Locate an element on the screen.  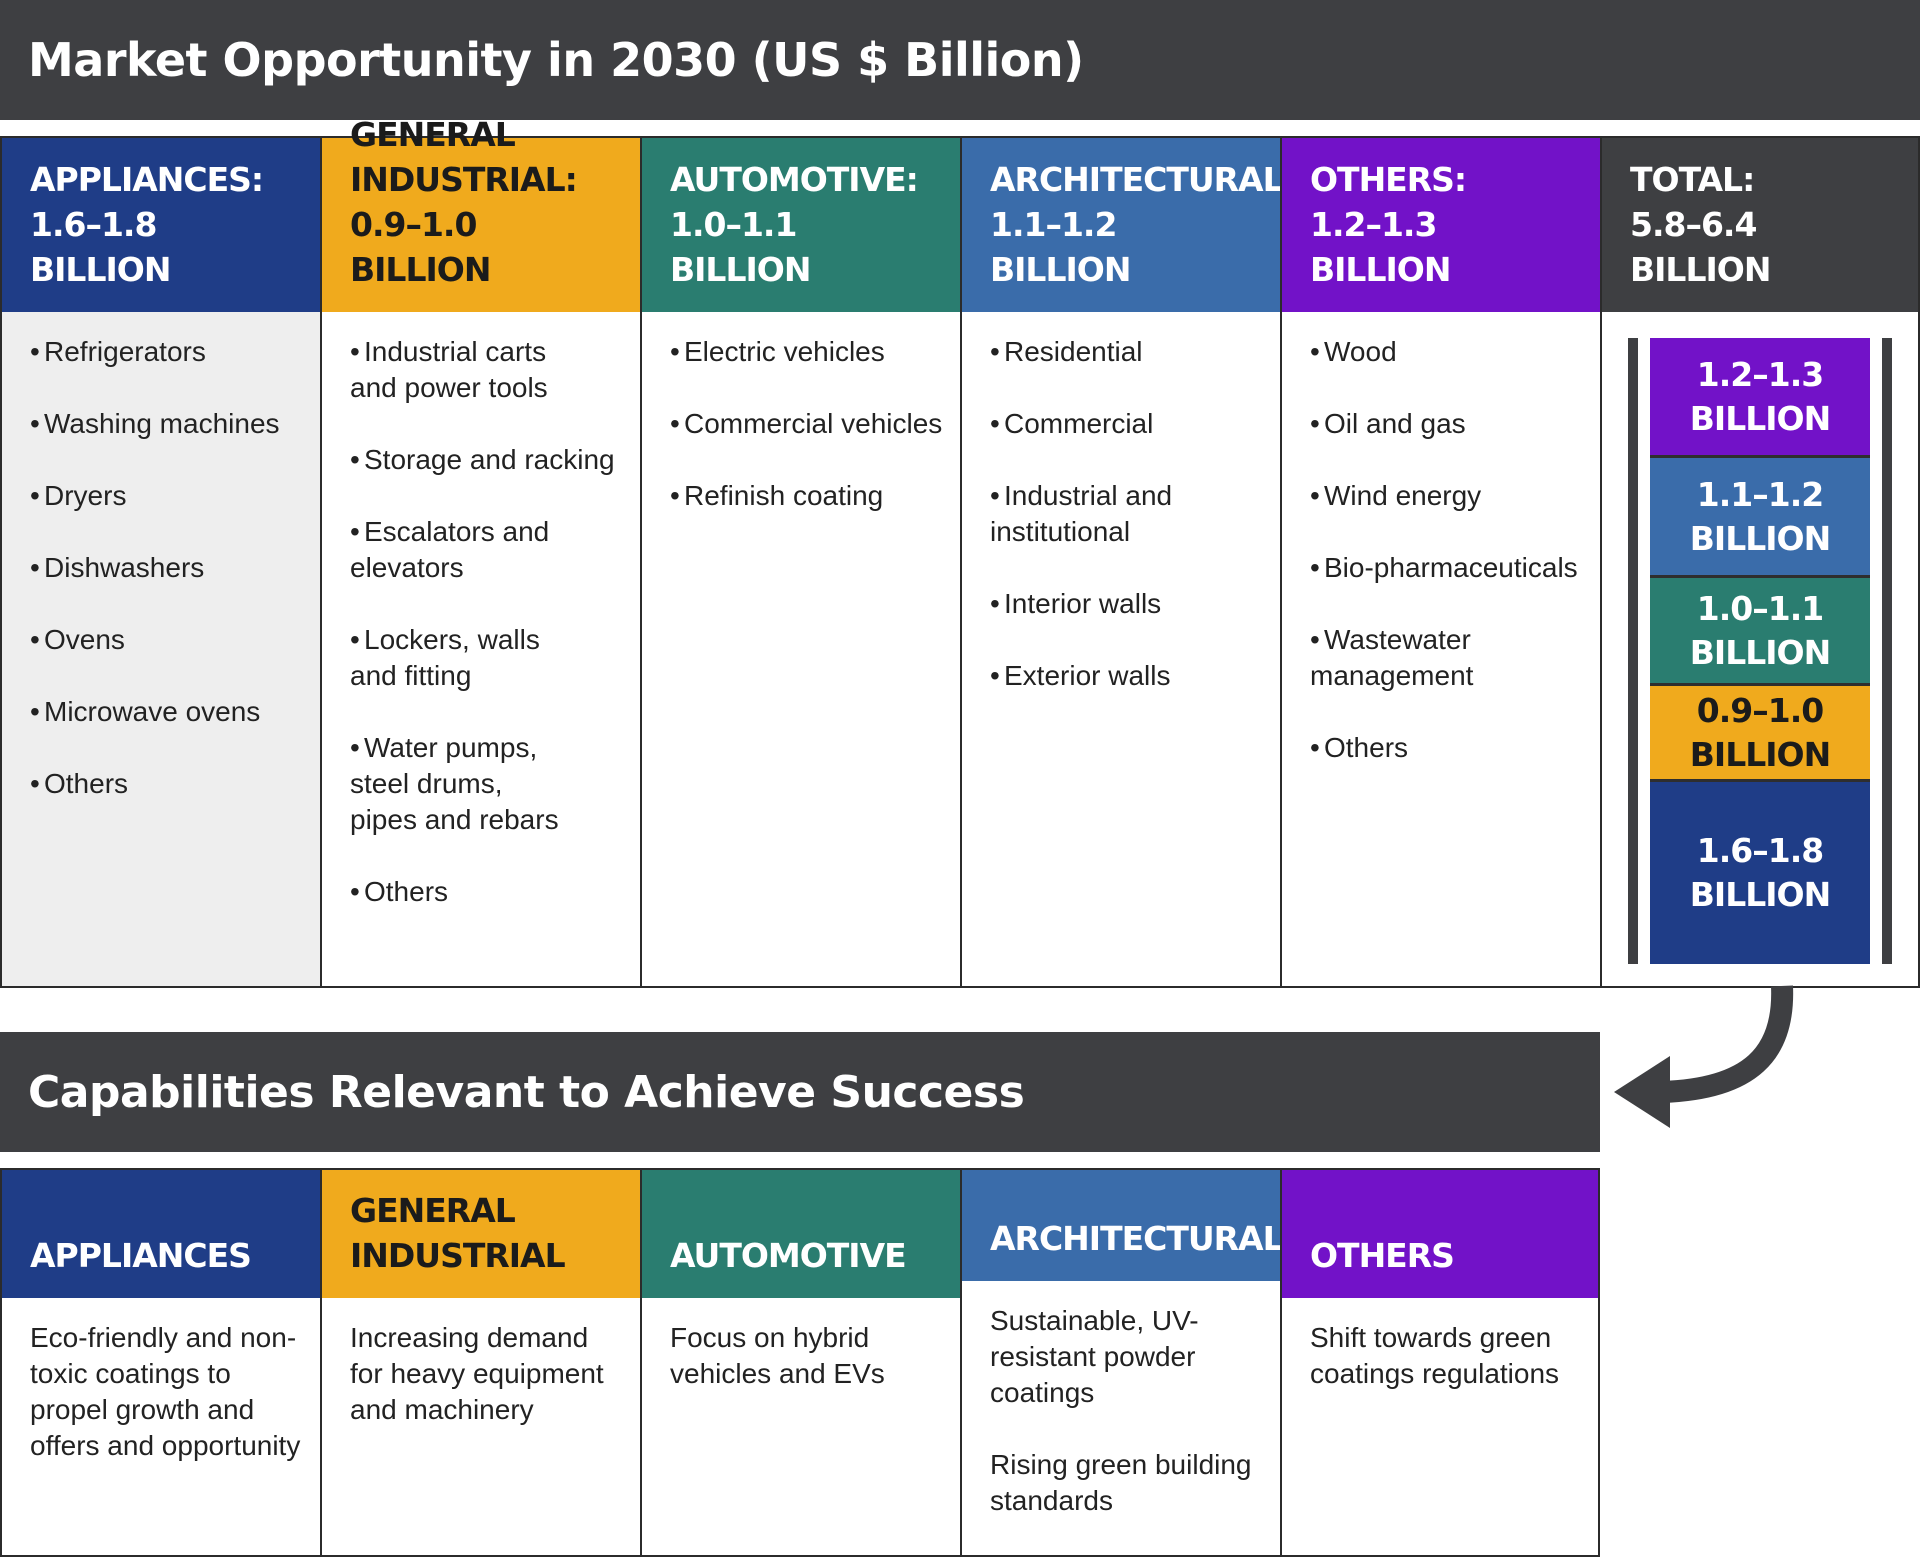
list-item: • Escalators and elevators is located at coordinates (450, 549).